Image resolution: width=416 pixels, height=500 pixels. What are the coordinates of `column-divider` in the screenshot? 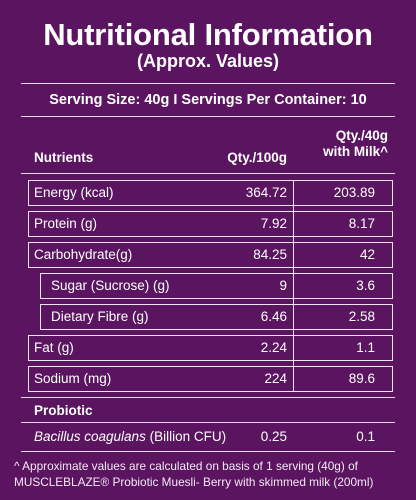 It's located at (294, 286).